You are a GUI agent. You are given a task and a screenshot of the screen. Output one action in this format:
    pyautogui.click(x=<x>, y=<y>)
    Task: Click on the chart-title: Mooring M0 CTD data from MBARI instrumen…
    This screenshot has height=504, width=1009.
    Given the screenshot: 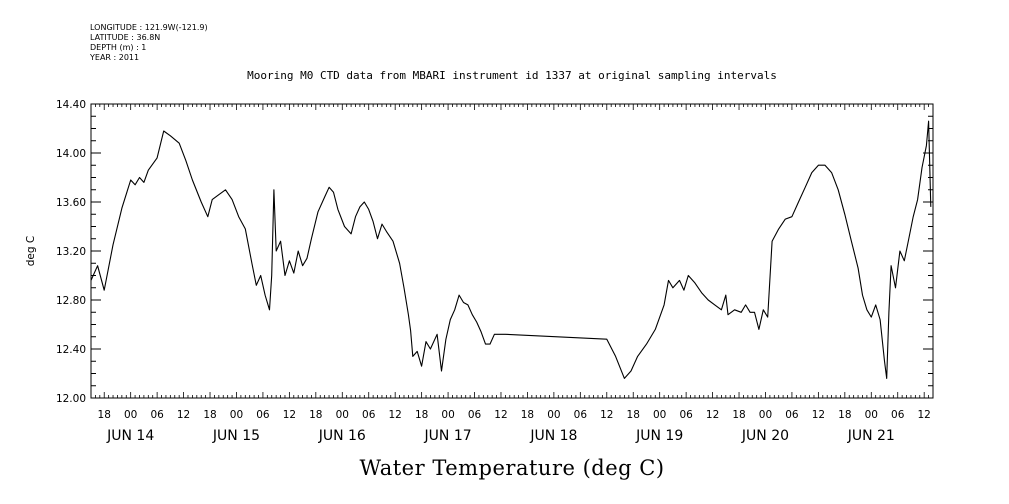 What is the action you would take?
    pyautogui.click(x=512, y=75)
    